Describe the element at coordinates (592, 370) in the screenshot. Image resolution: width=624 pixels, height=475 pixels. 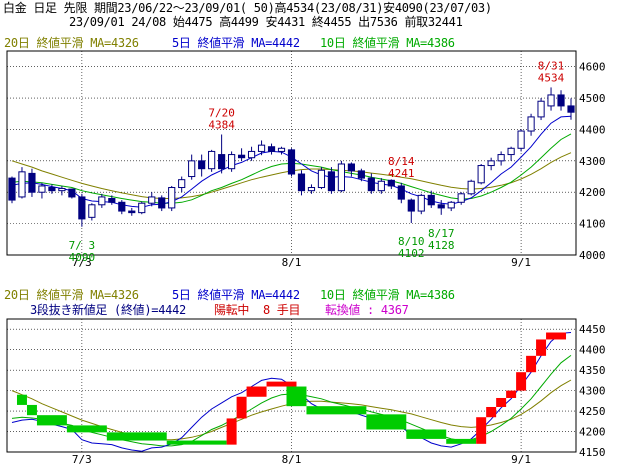
I see `break-chart-y-tick-label: 4350` at that location.